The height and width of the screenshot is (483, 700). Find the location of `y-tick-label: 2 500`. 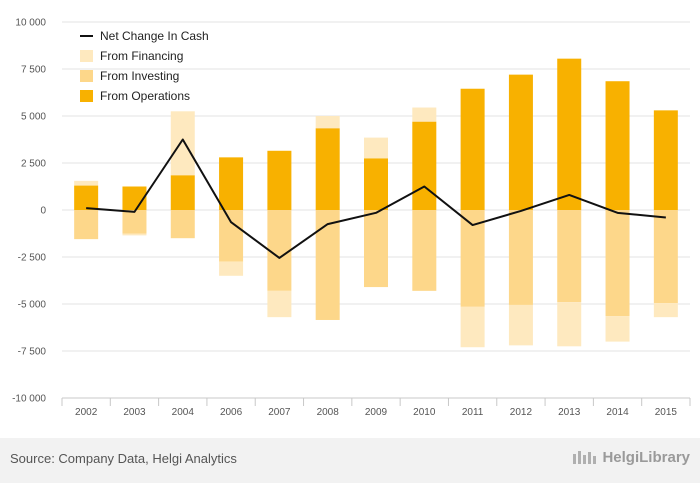

y-tick-label: 2 500 is located at coordinates (33, 164).